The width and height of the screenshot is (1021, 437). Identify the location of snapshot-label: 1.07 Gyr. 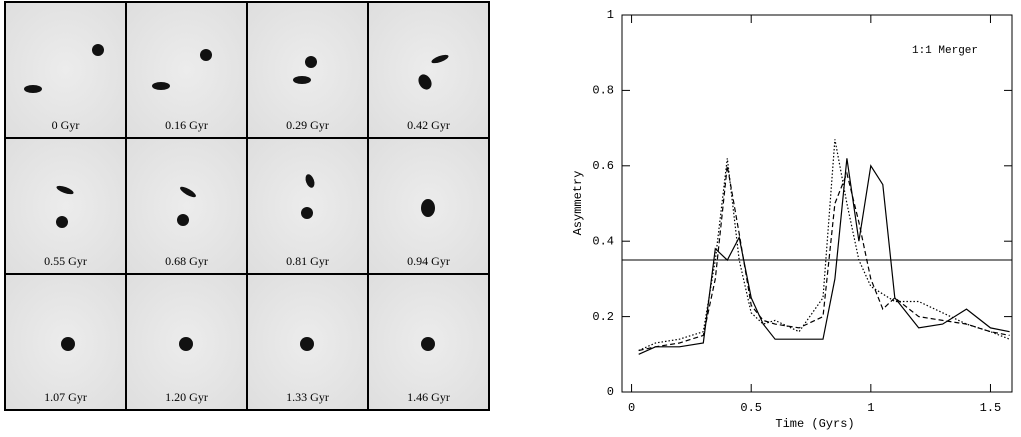
(65, 397).